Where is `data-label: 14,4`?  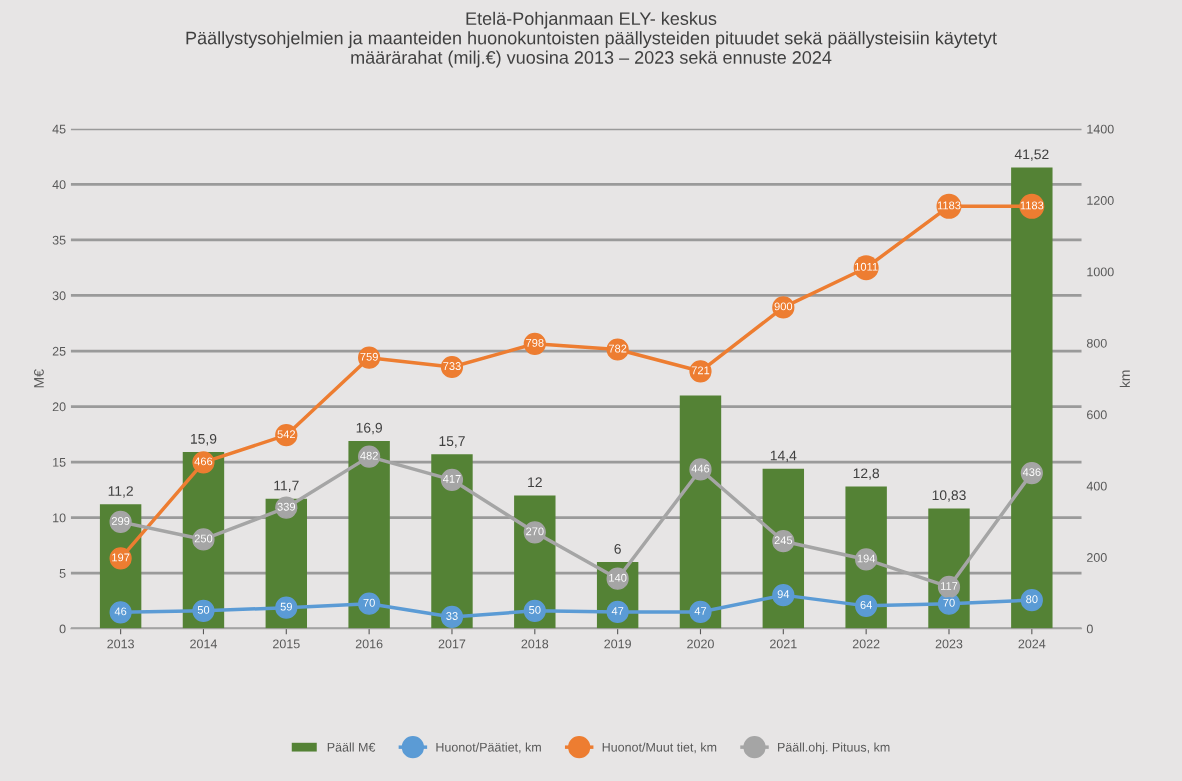
data-label: 14,4 is located at coordinates (783, 456).